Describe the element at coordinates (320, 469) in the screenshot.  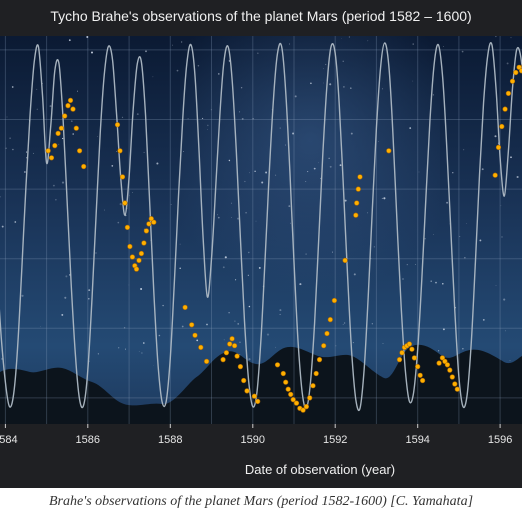
I see `x-axis-label: Date of observation (year)` at that location.